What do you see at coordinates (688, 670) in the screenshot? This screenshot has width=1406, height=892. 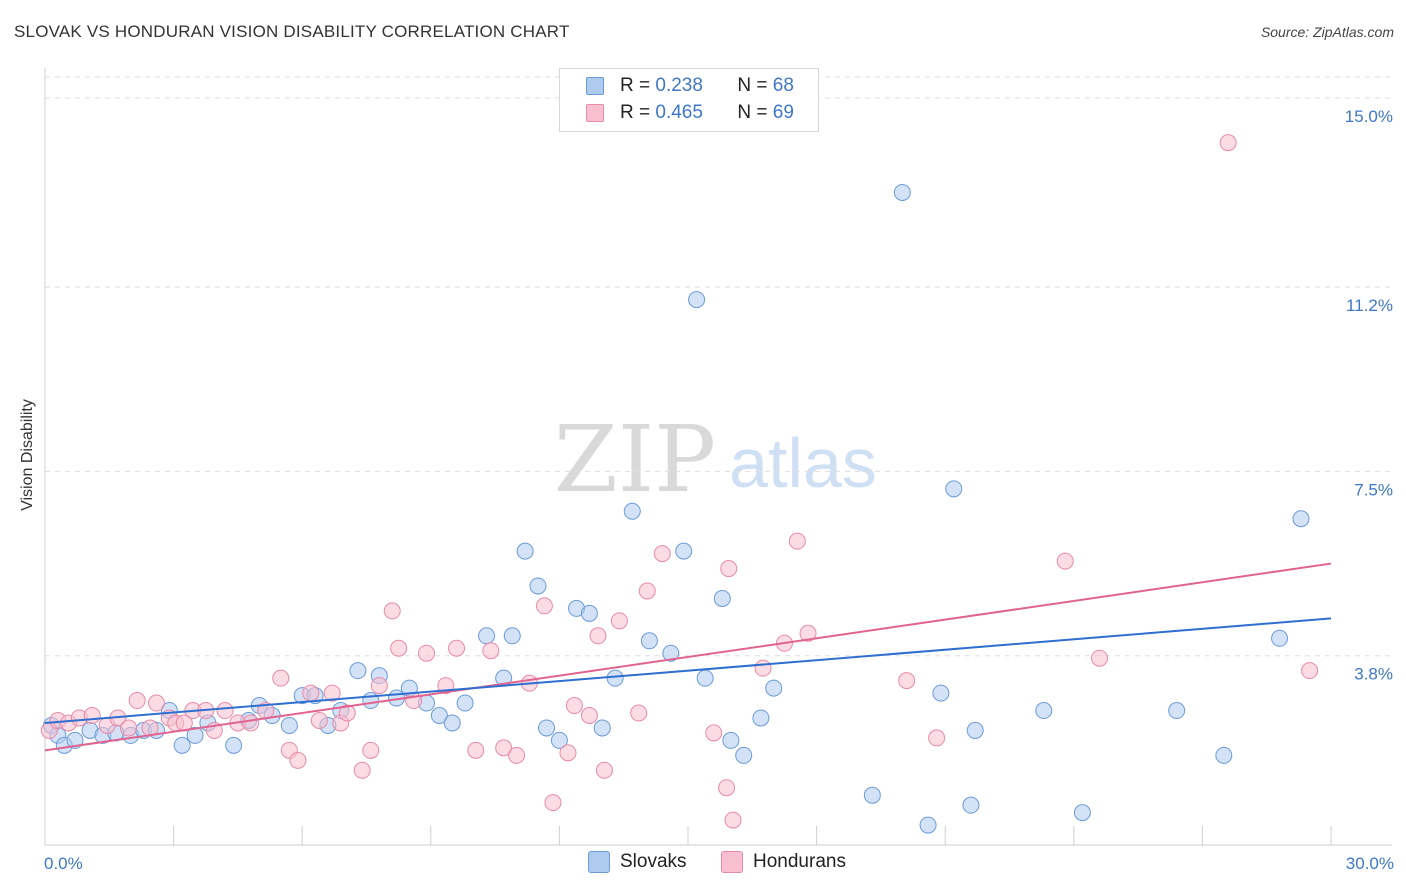 I see `slovak-trend-line` at bounding box center [688, 670].